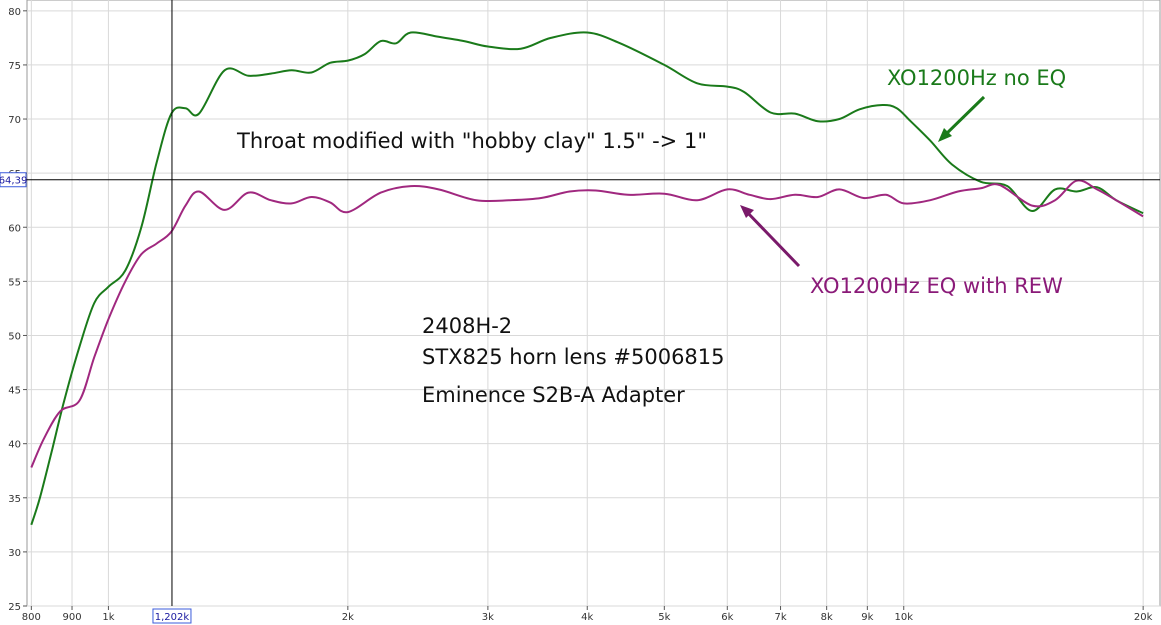 This screenshot has height=625, width=1161. Describe the element at coordinates (553, 395) in the screenshot. I see `info-line-adapter: Eminence S2B-A Adapter` at that location.